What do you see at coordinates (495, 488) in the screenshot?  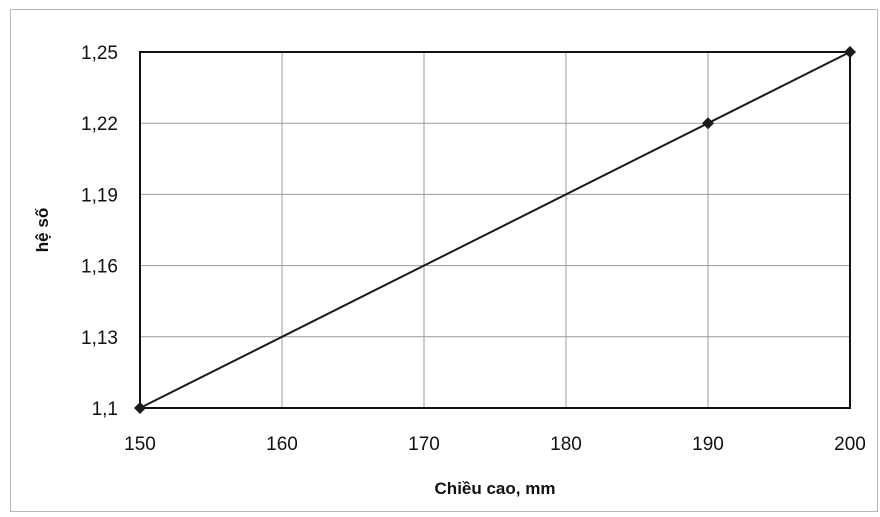 I see `x-axis-title: Chiều cao, mm` at bounding box center [495, 488].